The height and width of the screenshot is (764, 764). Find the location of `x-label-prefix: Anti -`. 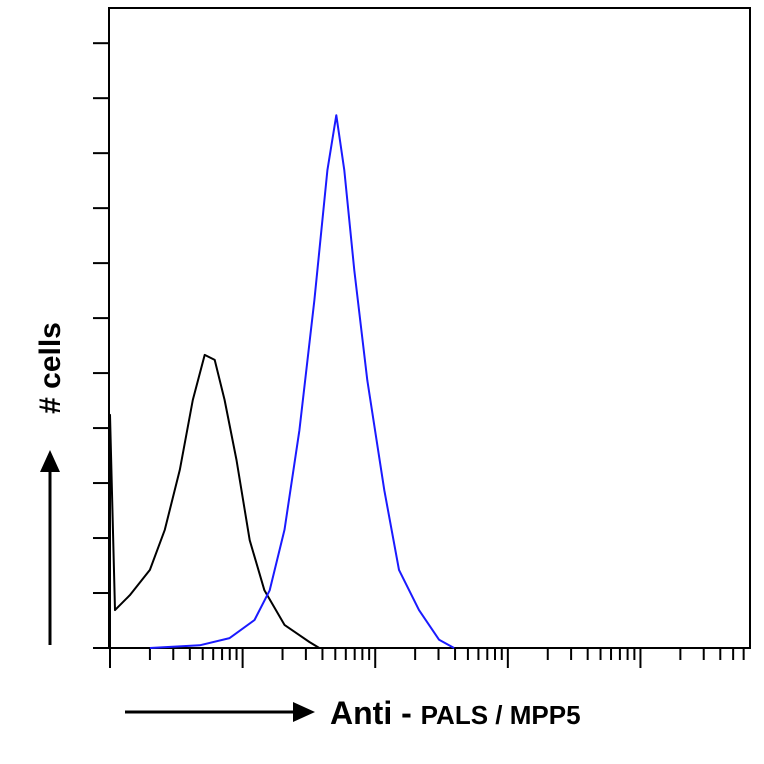

x-label-prefix: Anti - is located at coordinates (375, 713).